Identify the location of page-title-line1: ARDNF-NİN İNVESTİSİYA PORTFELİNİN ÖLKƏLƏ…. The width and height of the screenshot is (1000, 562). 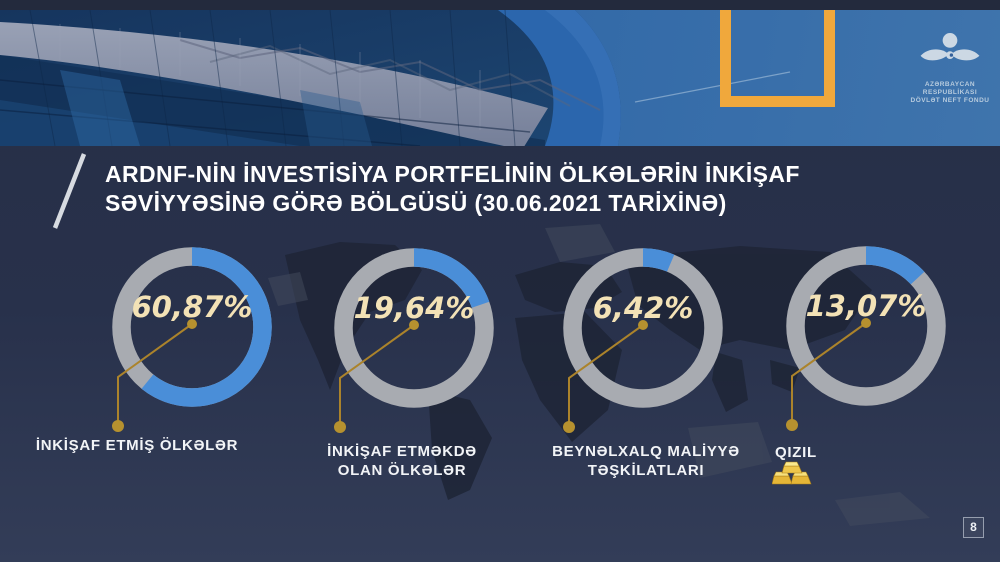
(452, 174).